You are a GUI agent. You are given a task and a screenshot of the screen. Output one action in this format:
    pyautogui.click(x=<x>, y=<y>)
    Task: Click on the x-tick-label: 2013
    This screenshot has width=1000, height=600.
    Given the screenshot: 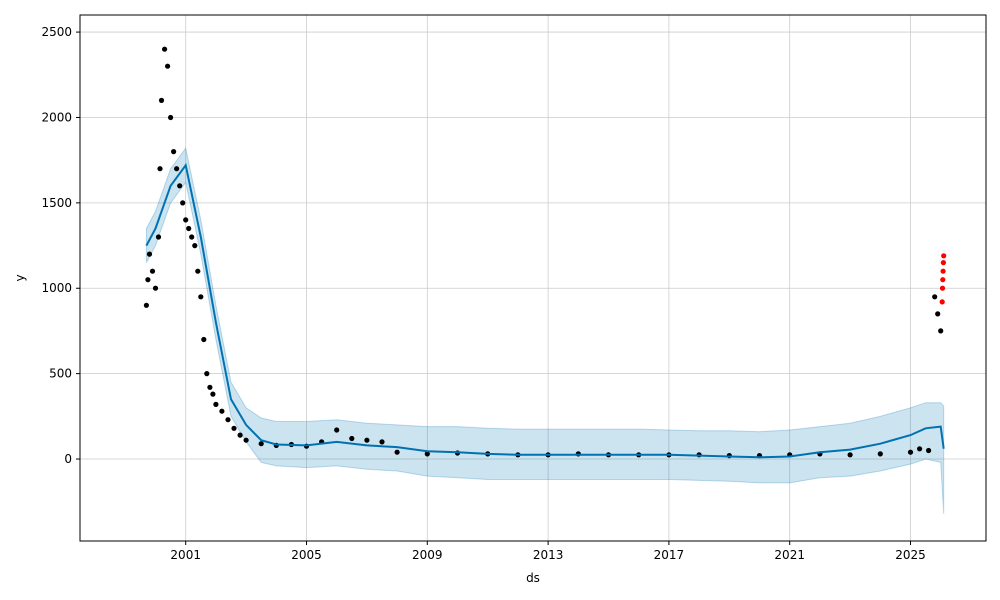 What is the action you would take?
    pyautogui.click(x=548, y=555)
    